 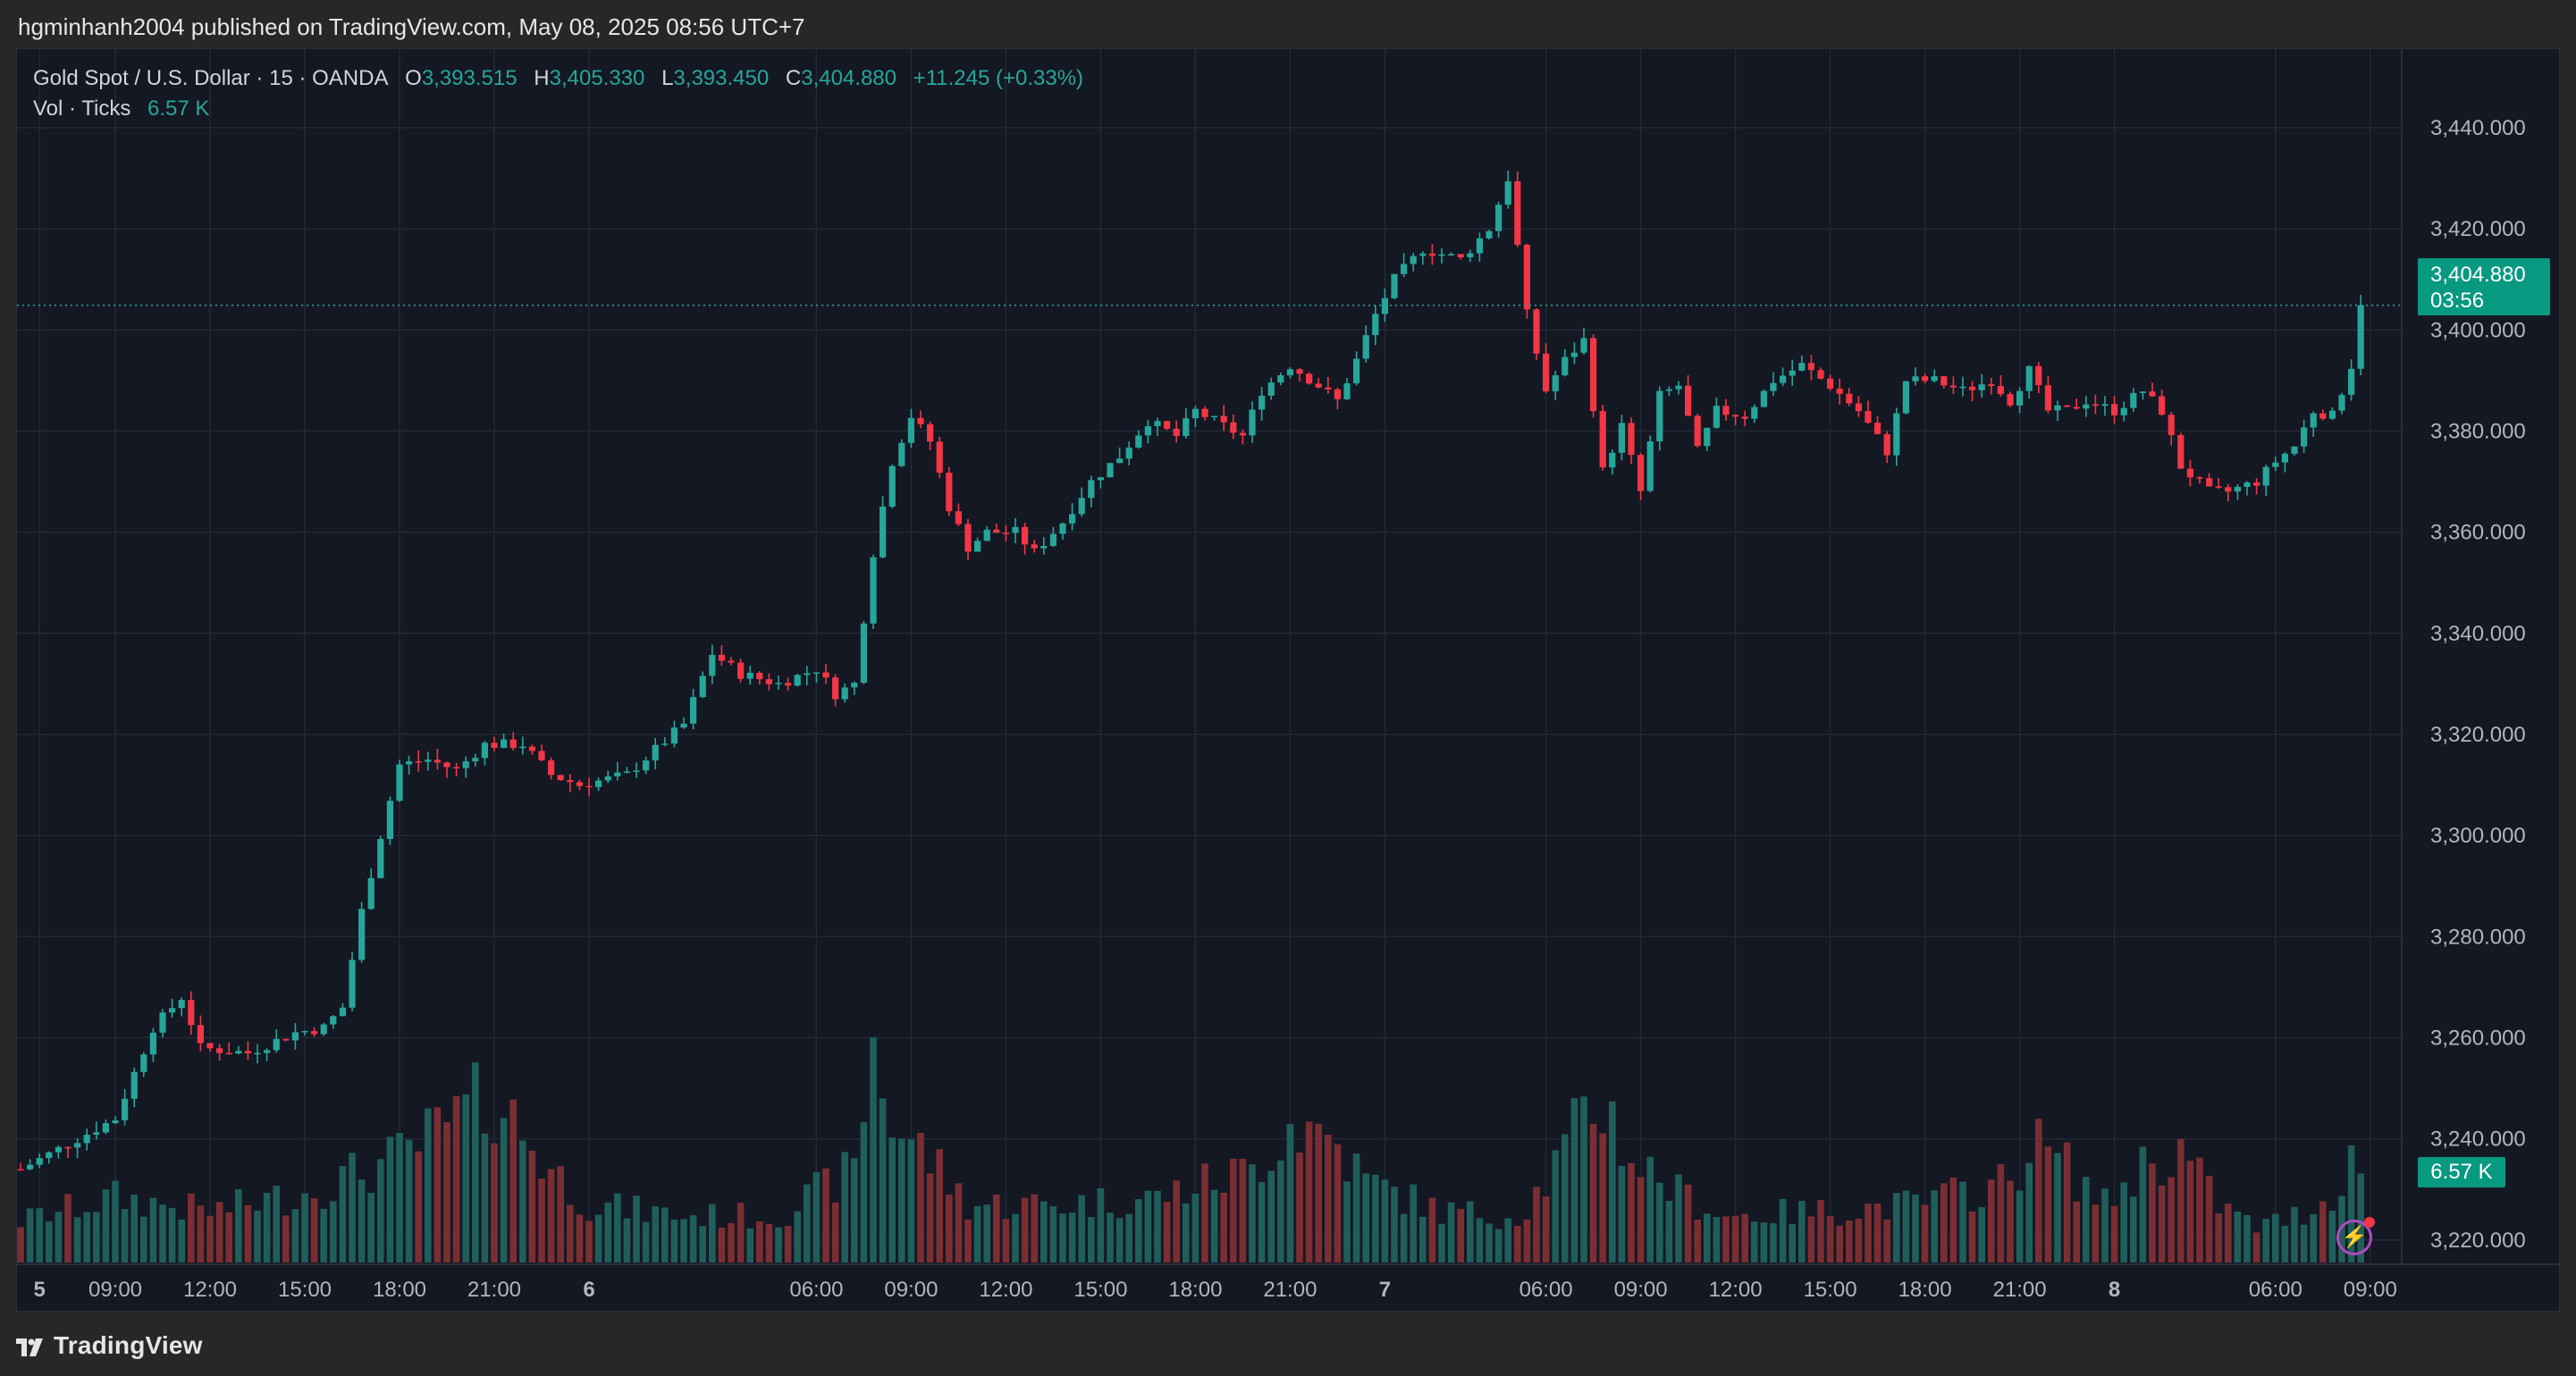 What do you see at coordinates (1385, 1290) in the screenshot?
I see `x-tick-label: 7` at bounding box center [1385, 1290].